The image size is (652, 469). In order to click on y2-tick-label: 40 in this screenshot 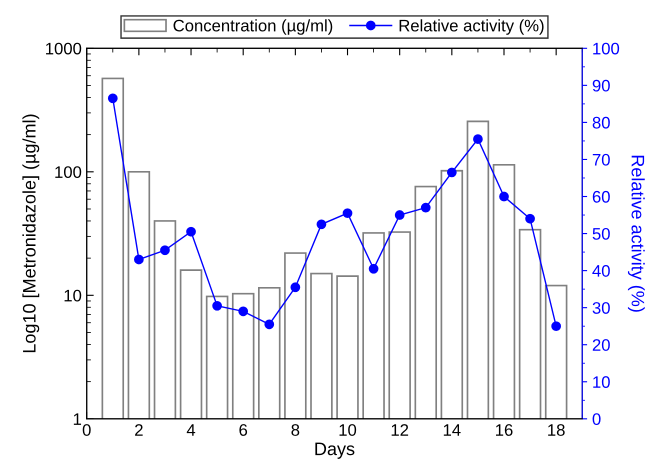, I will do `click(601, 271)`.